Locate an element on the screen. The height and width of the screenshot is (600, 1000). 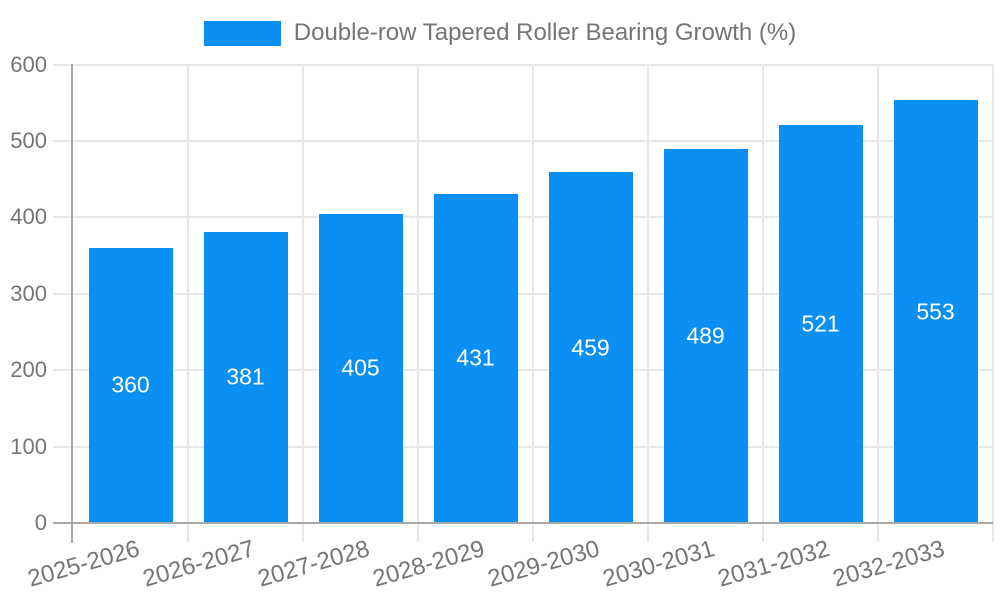
bar-value-label: 553 is located at coordinates (935, 311).